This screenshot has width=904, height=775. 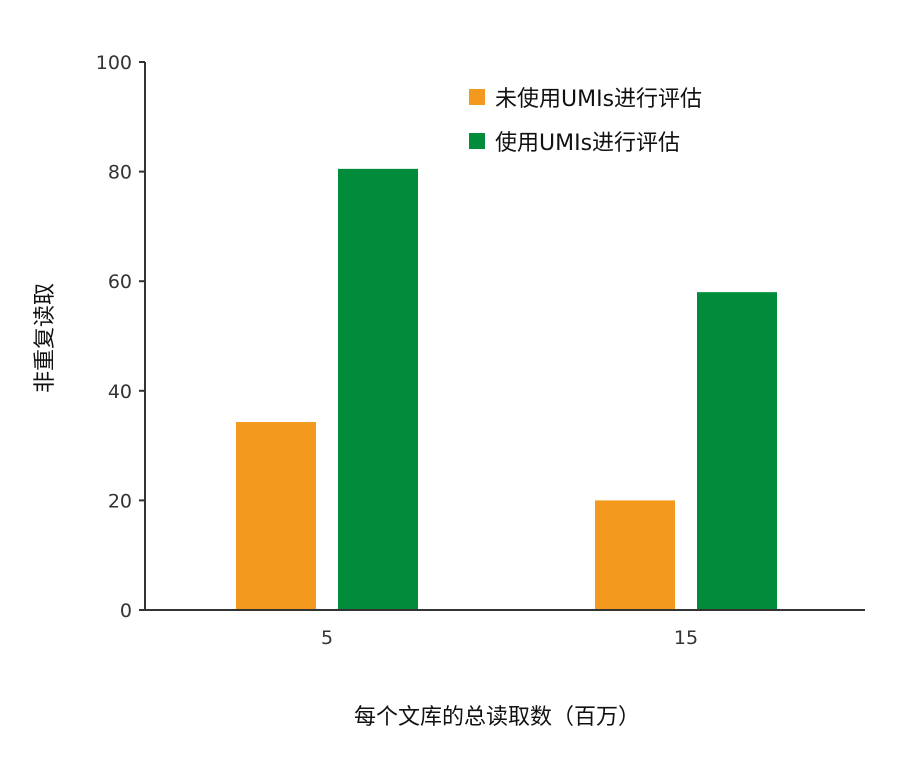 What do you see at coordinates (477, 141) in the screenshot?
I see `legend-swatch-umi` at bounding box center [477, 141].